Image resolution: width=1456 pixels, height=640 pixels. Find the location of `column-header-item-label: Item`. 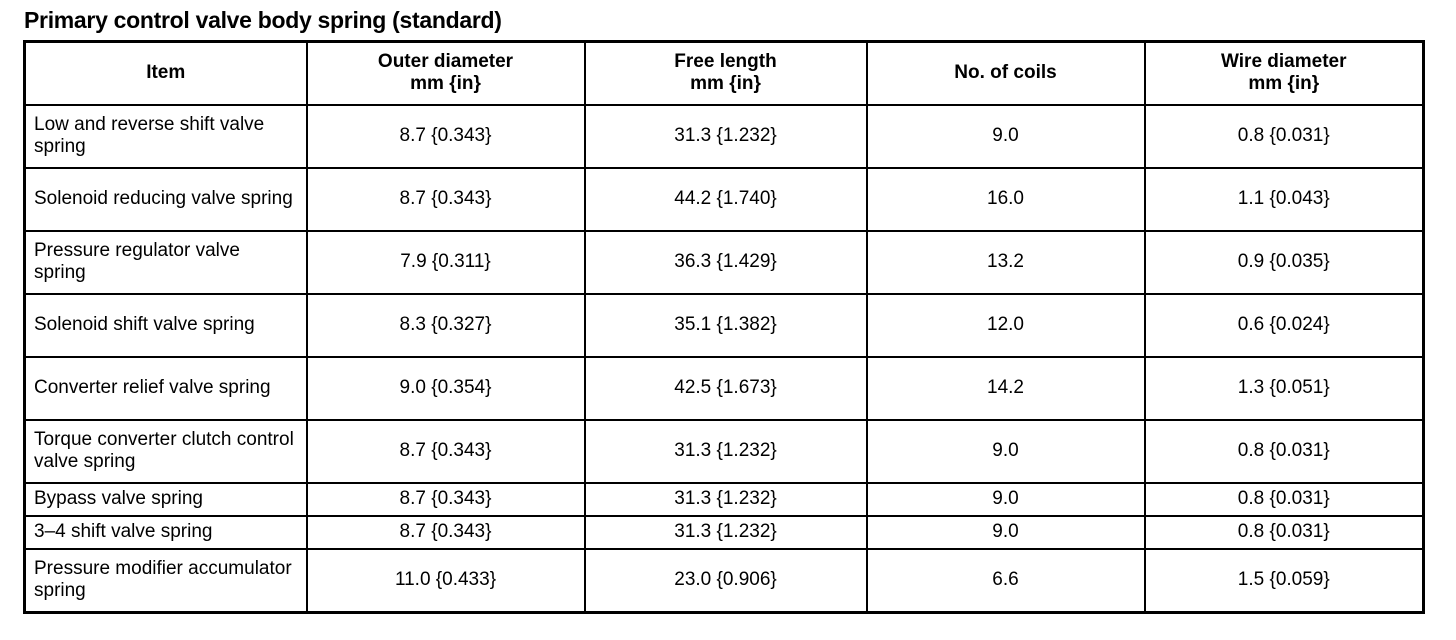

column-header-item-label: Item is located at coordinates (166, 73).